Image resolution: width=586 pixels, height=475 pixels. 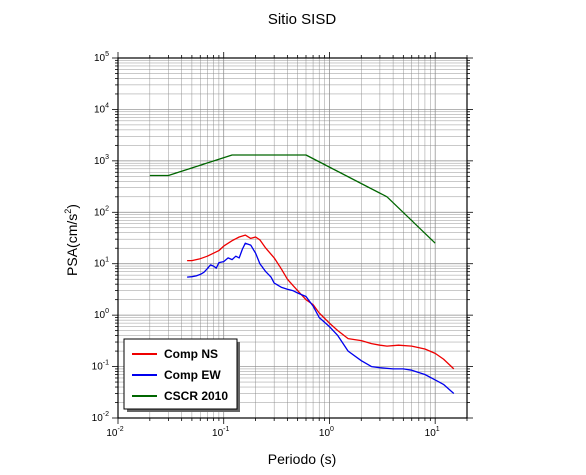 I want to click on y-tick-label: 10⁴, so click(x=101, y=108).